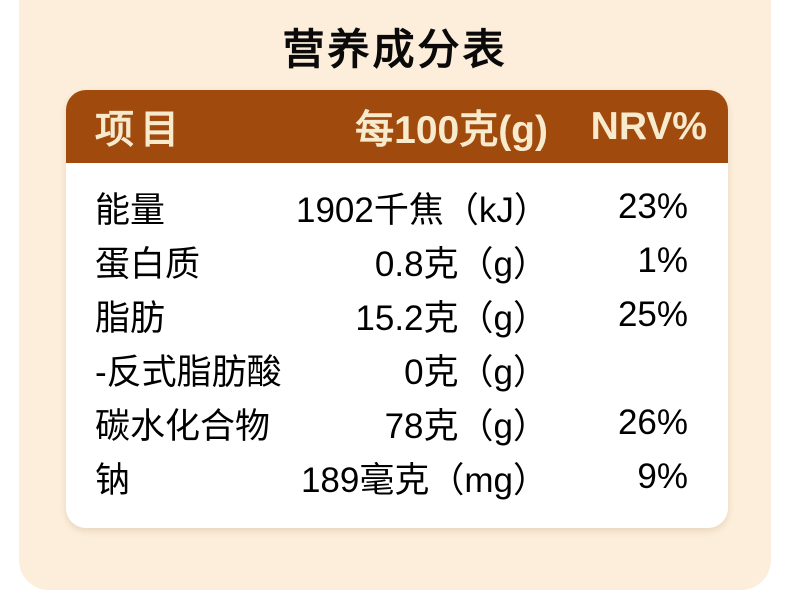  What do you see at coordinates (148, 264) in the screenshot?
I see `row-label: 蛋白质` at bounding box center [148, 264].